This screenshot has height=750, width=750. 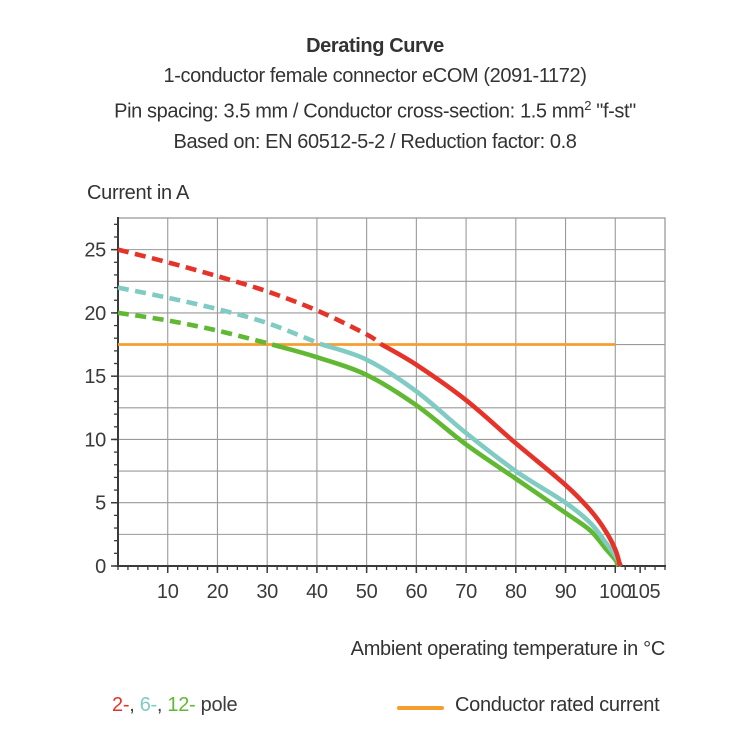 What do you see at coordinates (367, 592) in the screenshot?
I see `svg-text: 50` at bounding box center [367, 592].